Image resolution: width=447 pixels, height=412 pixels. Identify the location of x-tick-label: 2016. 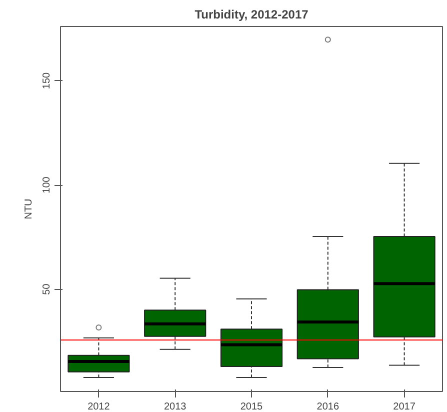
(328, 407).